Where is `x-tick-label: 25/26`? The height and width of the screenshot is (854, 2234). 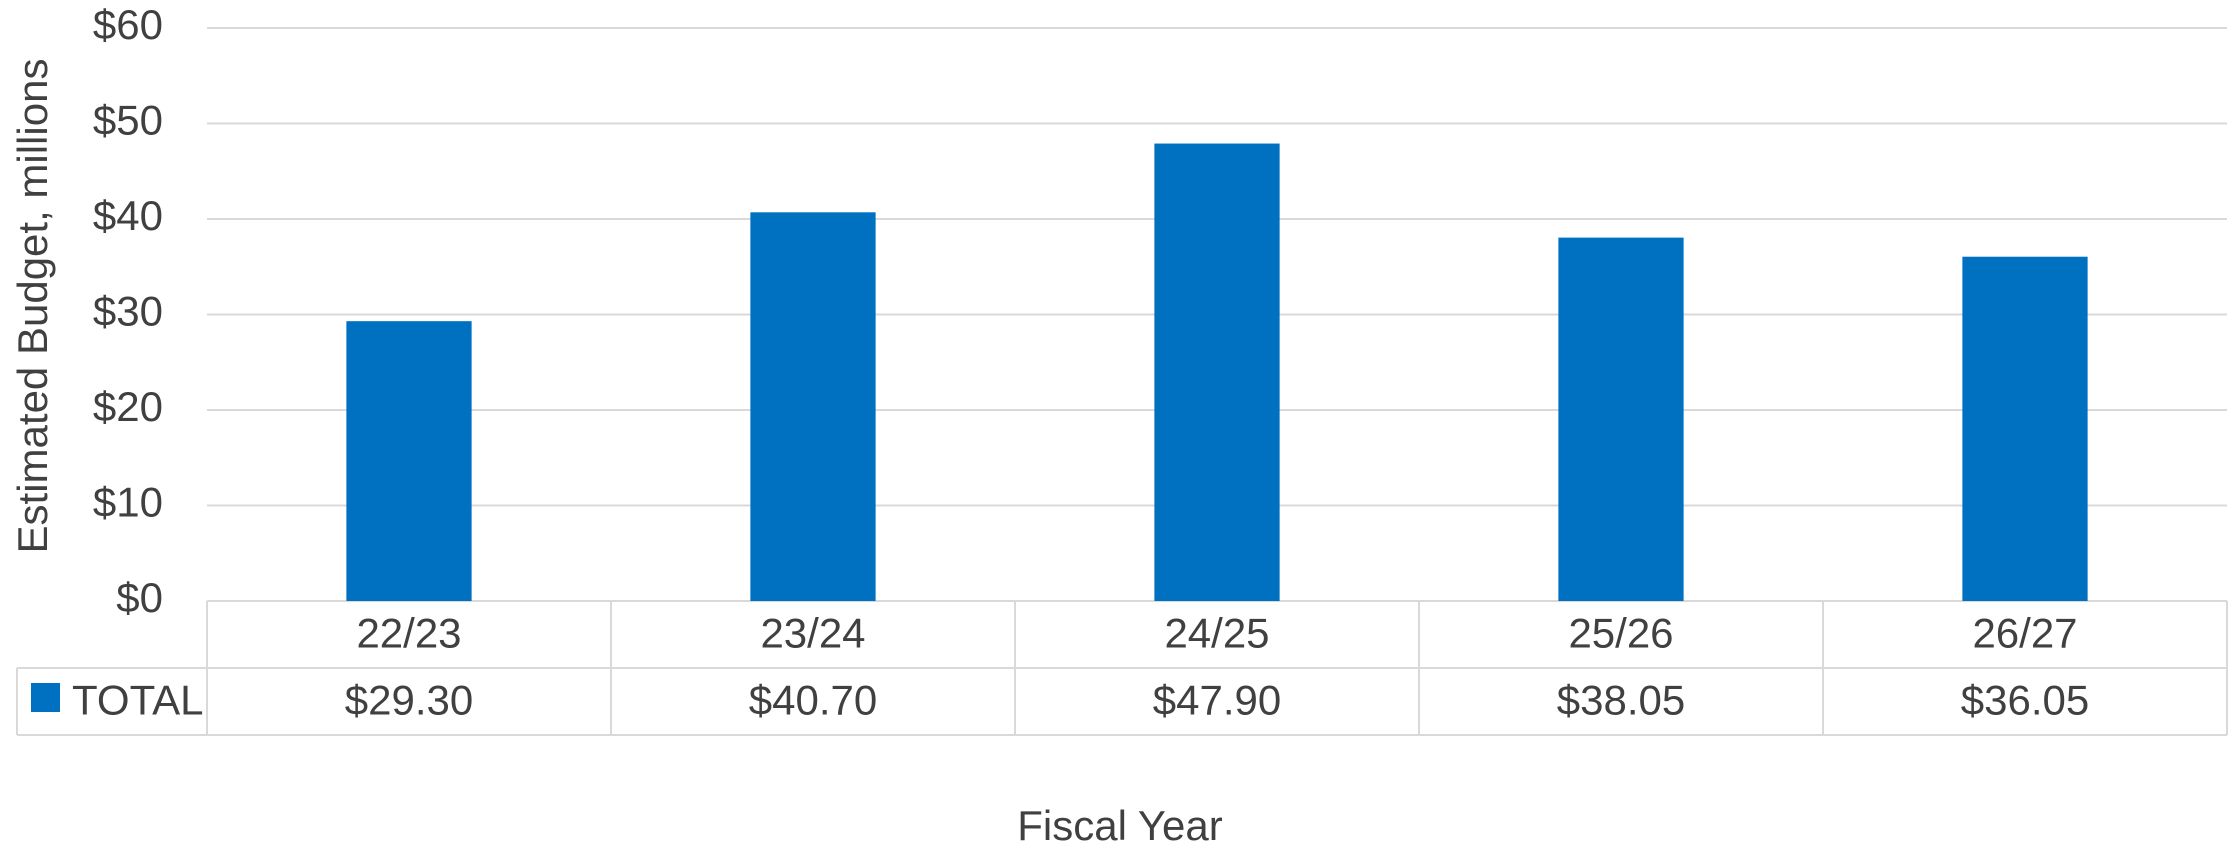
x-tick-label: 25/26 is located at coordinates (1620, 633).